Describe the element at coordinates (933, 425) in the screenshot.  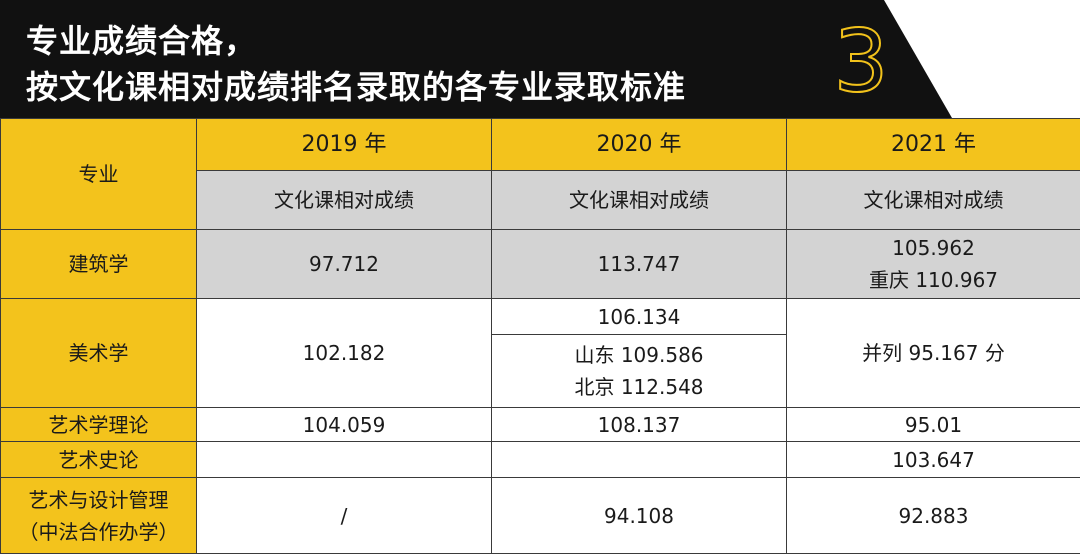
I see `score-2021: 95.01` at that location.